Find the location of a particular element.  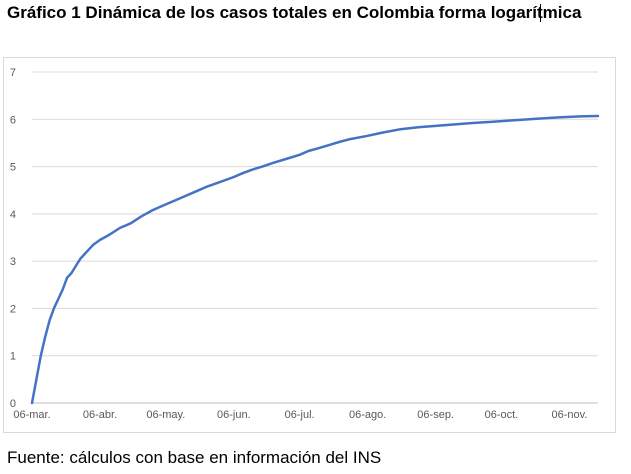

y-tick-label: 6 is located at coordinates (13, 120).